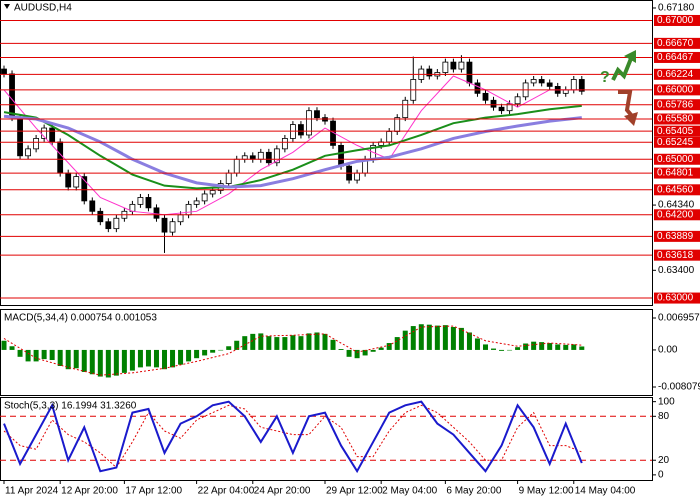 This screenshot has height=500, width=700. Describe the element at coordinates (622, 68) in the screenshot. I see `up-arrow` at that location.